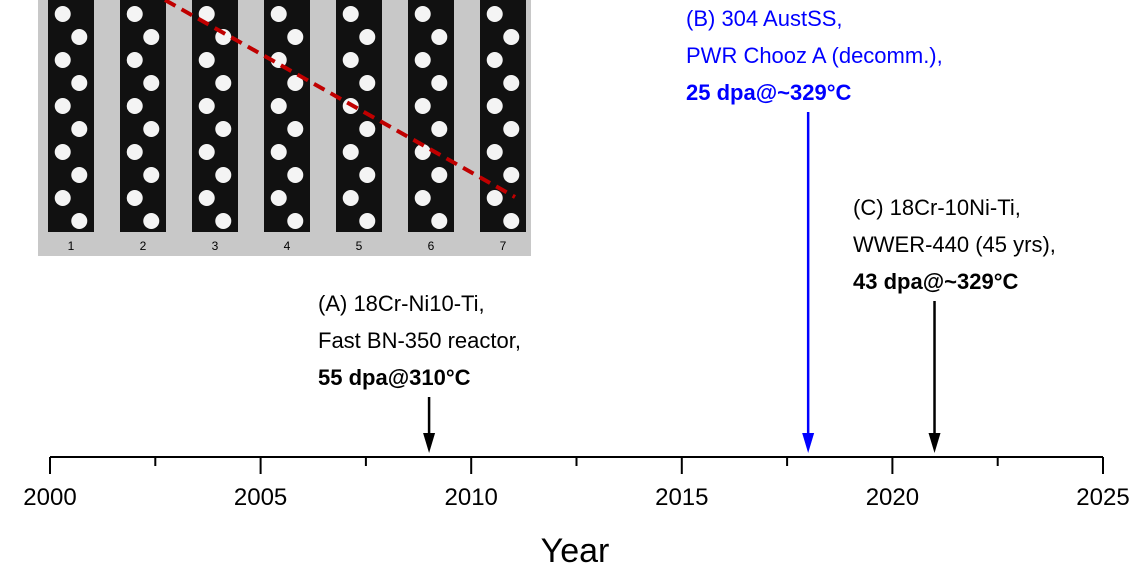 This screenshot has width=1138, height=573. Describe the element at coordinates (431, 246) in the screenshot. I see `image-label: 6` at that location.